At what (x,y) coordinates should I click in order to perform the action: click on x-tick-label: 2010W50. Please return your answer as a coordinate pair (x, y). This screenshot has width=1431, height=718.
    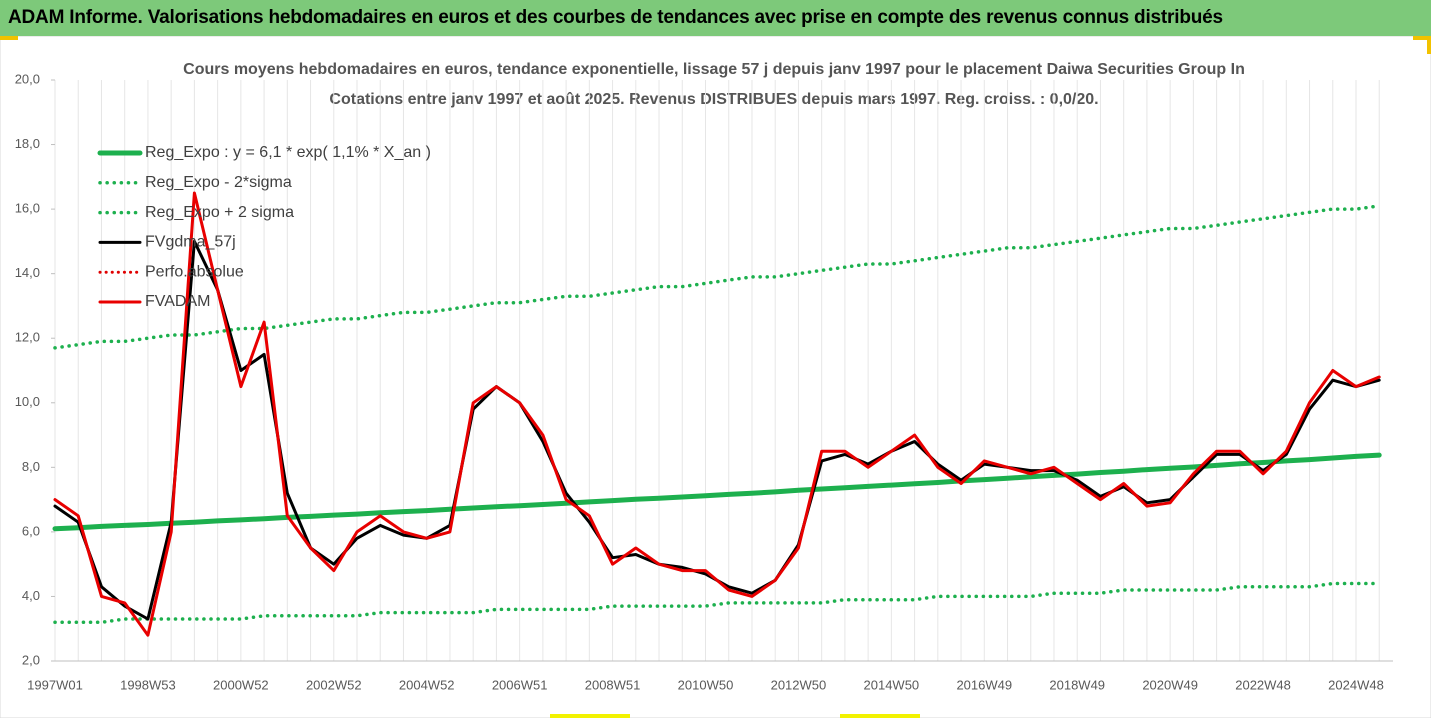
    Looking at the image, I should click on (706, 684).